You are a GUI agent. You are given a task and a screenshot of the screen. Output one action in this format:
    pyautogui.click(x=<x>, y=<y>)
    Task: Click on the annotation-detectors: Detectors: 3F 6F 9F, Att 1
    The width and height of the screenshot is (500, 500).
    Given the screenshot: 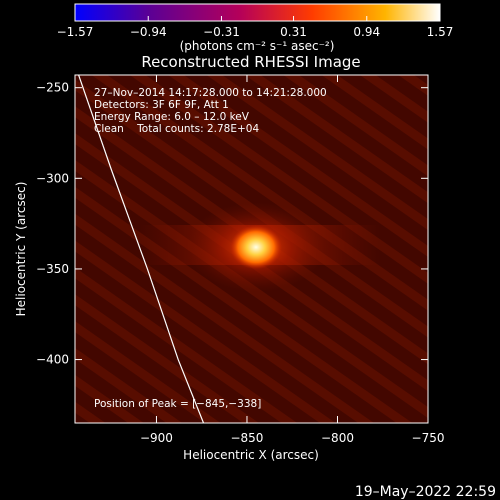 What is the action you would take?
    pyautogui.click(x=161, y=105)
    